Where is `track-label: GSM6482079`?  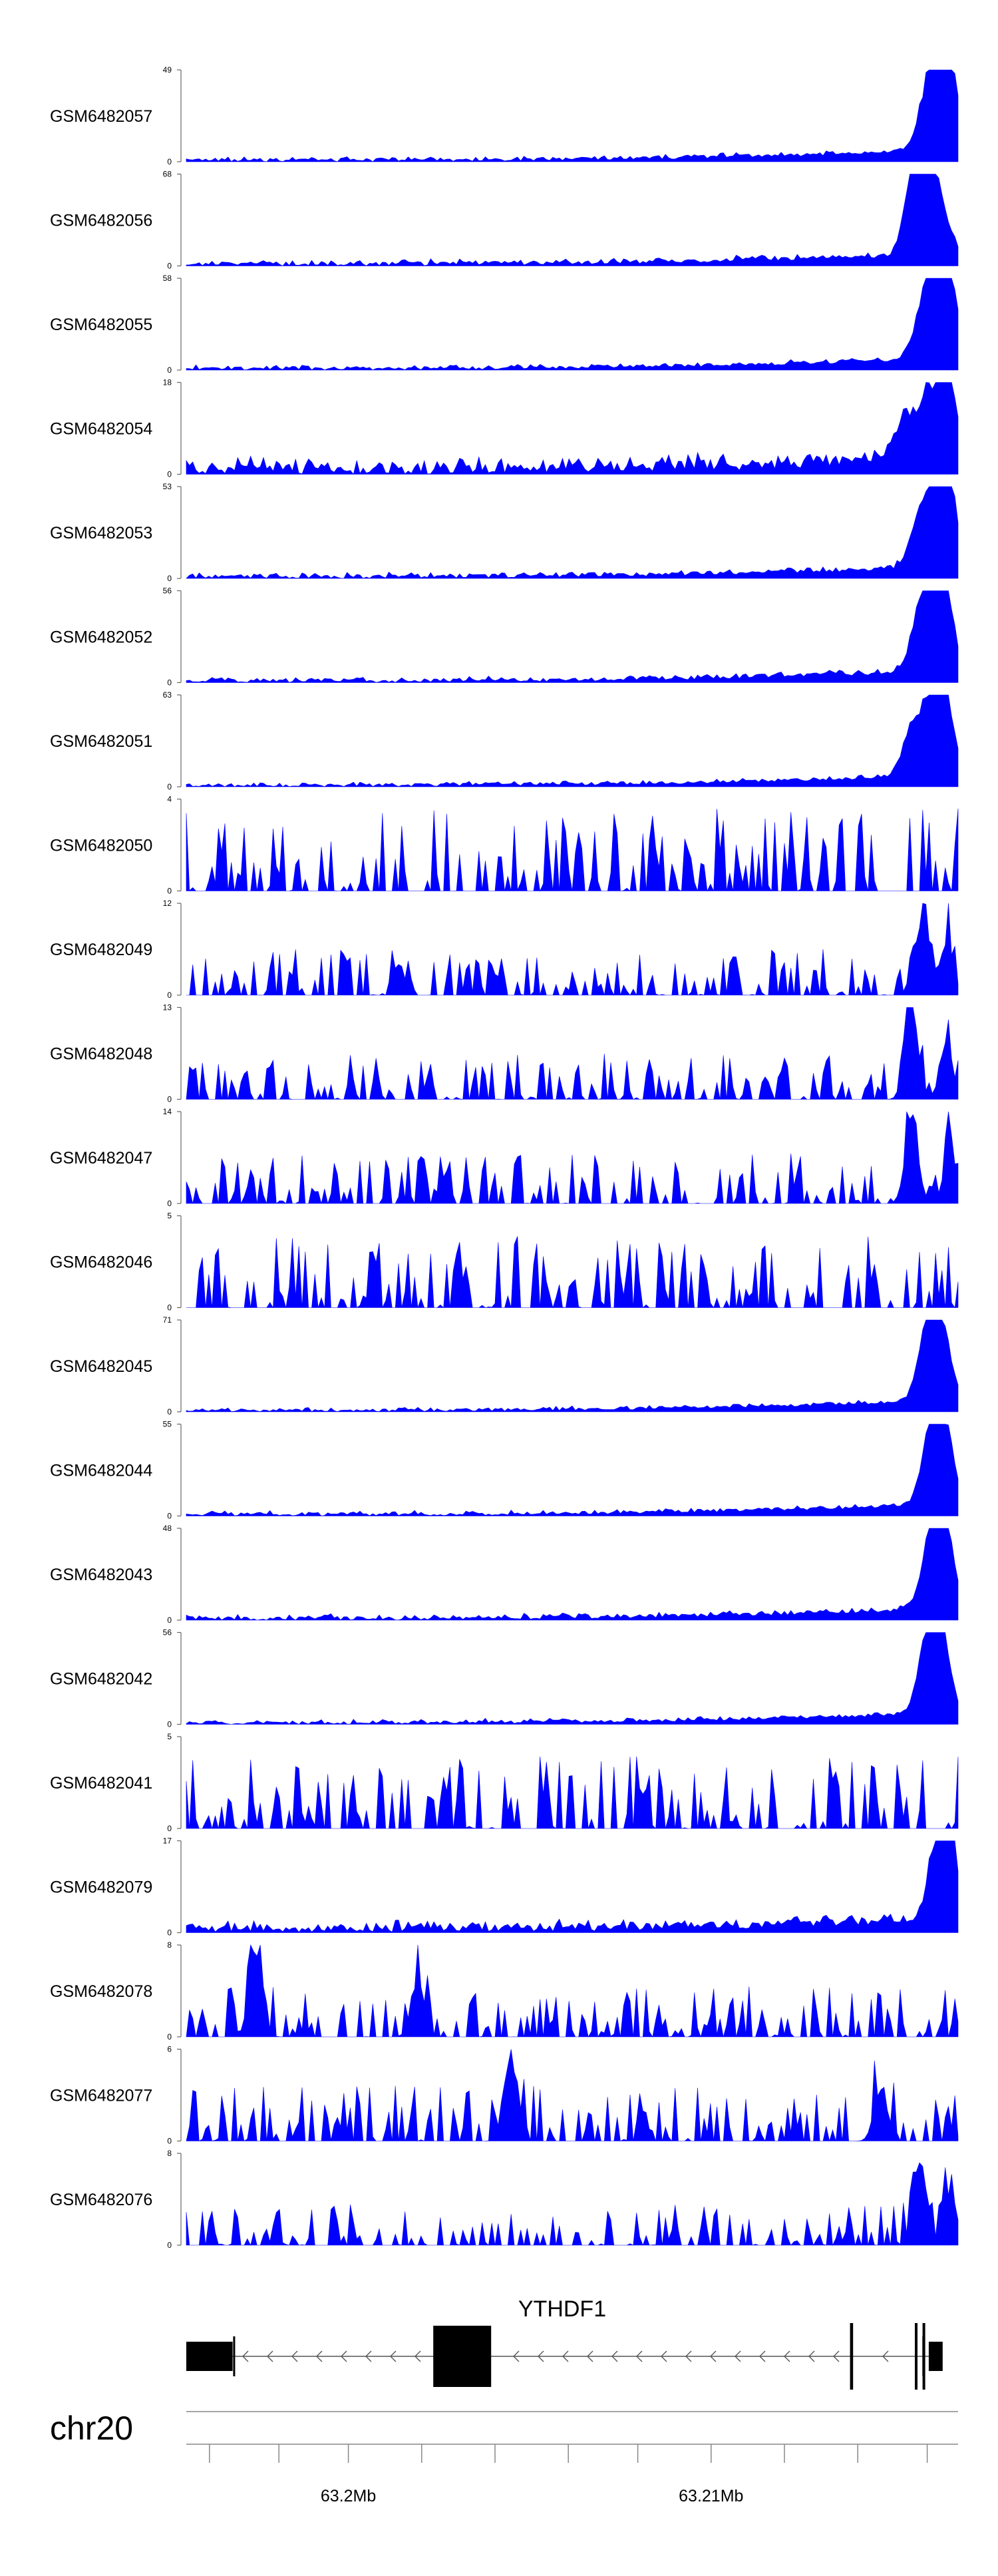
track-label: GSM6482079 is located at coordinates (101, 1887).